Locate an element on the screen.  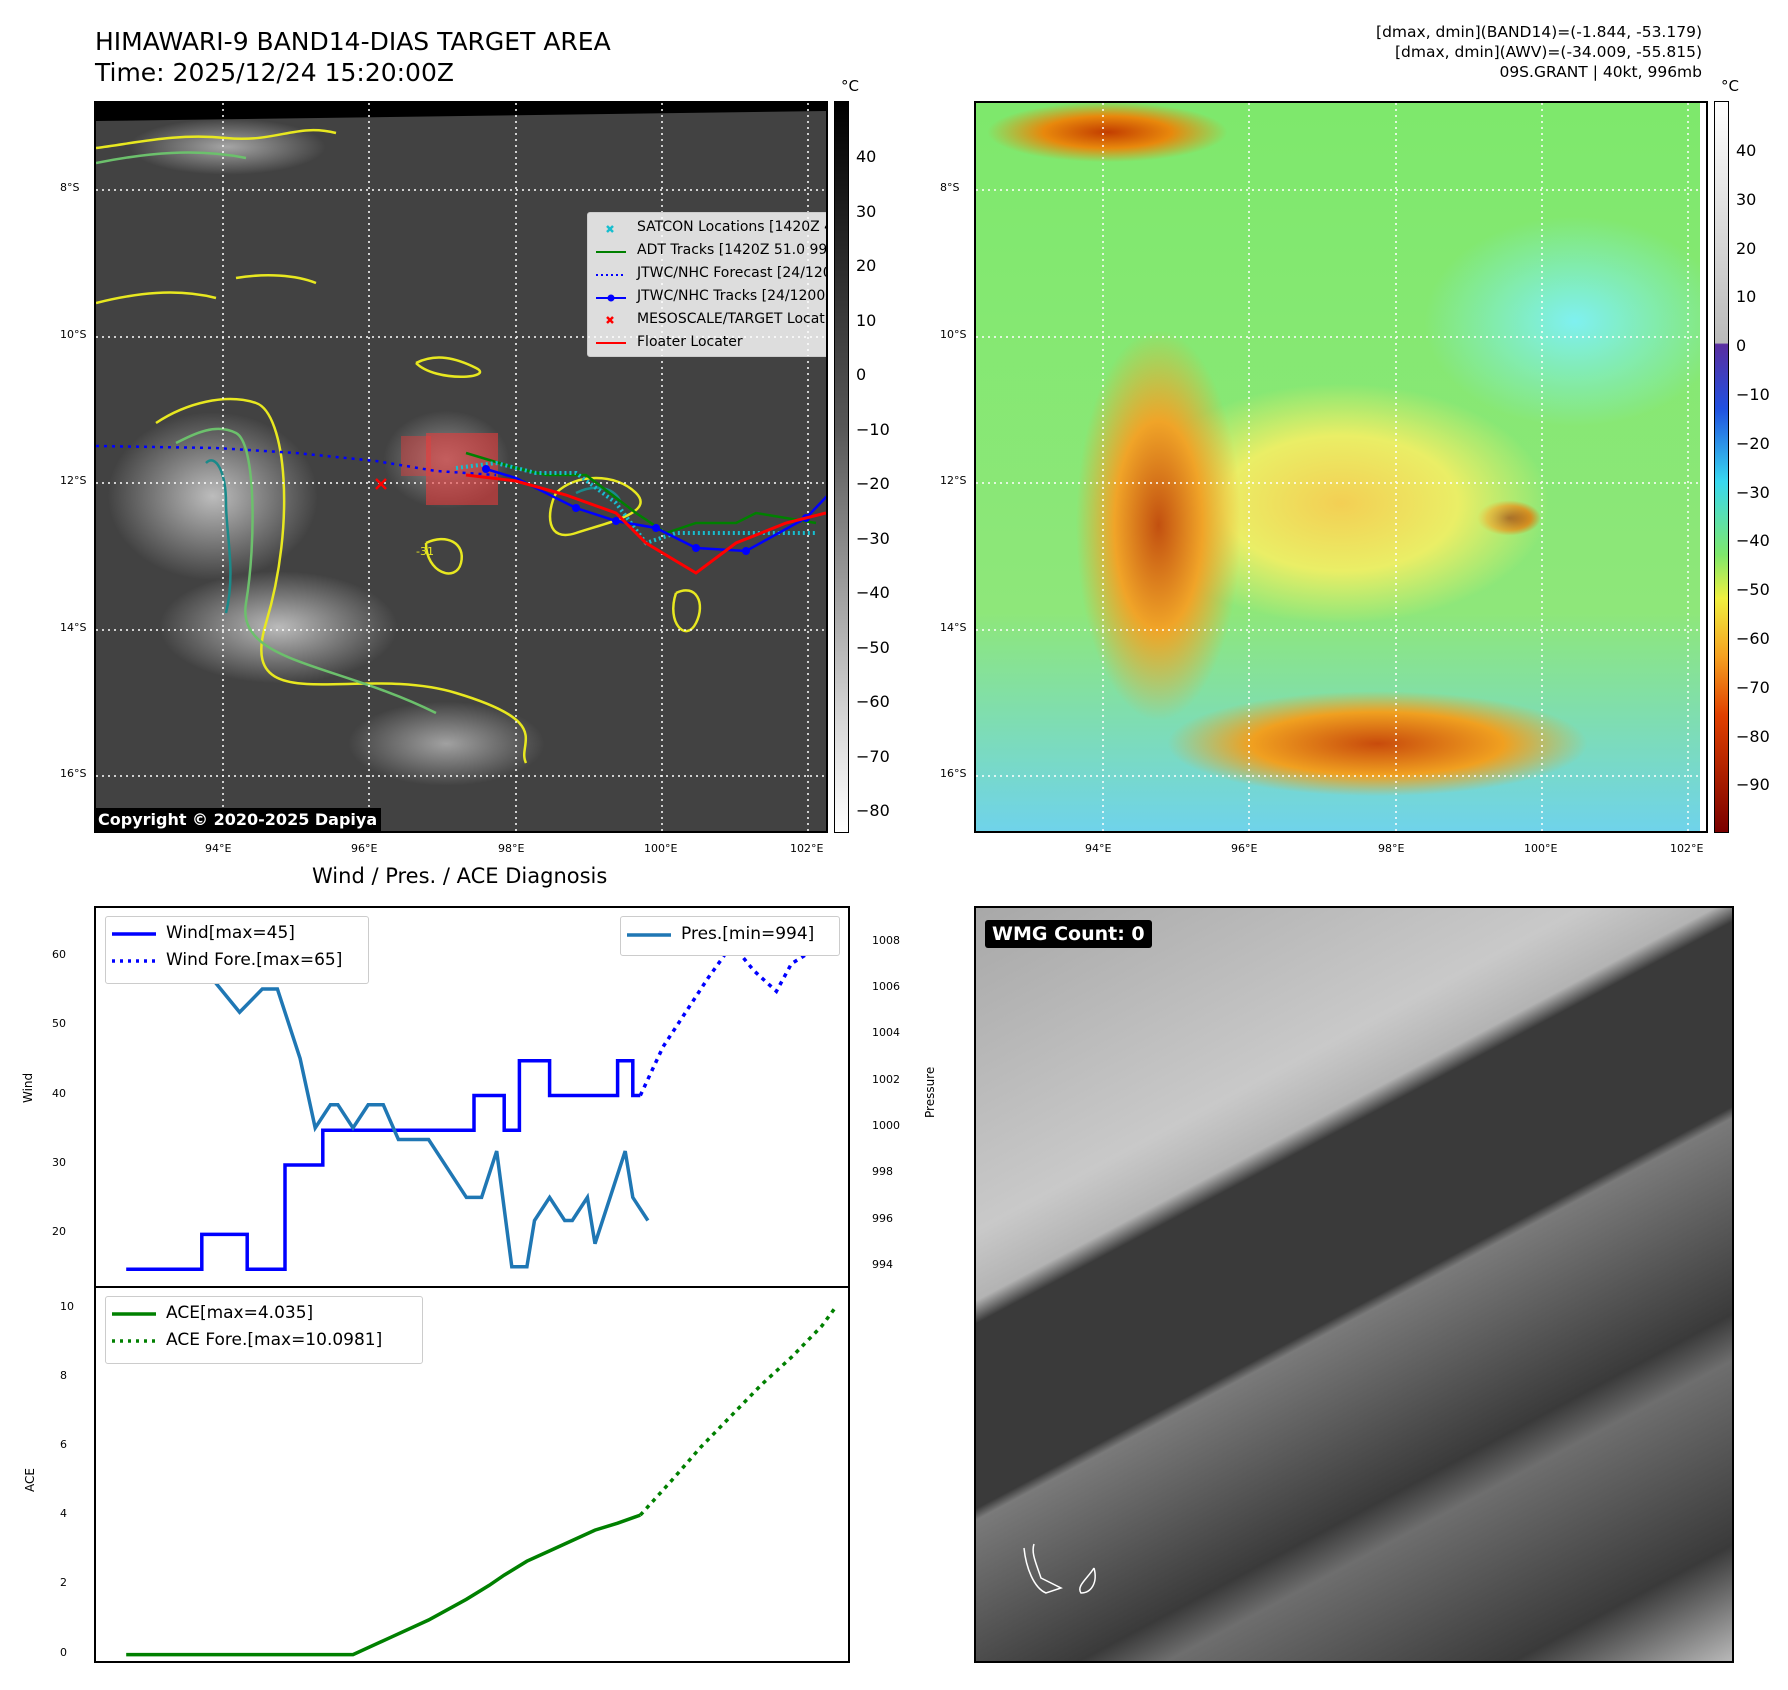
ace-tick: 8 is located at coordinates (63, 1375).